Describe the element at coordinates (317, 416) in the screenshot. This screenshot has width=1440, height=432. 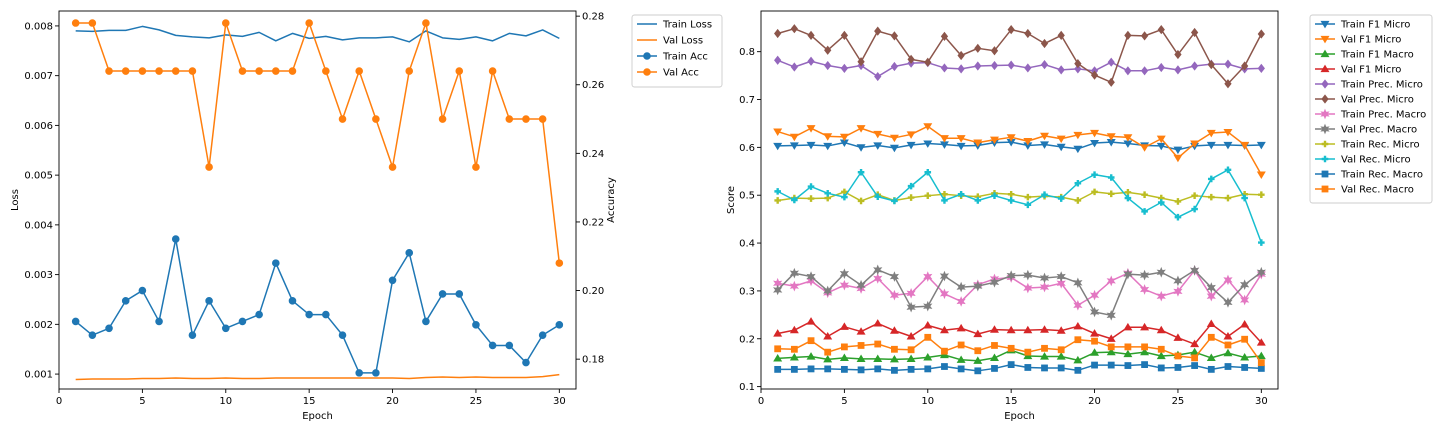
I see `chart1-x-axis-label: Epoch` at that location.